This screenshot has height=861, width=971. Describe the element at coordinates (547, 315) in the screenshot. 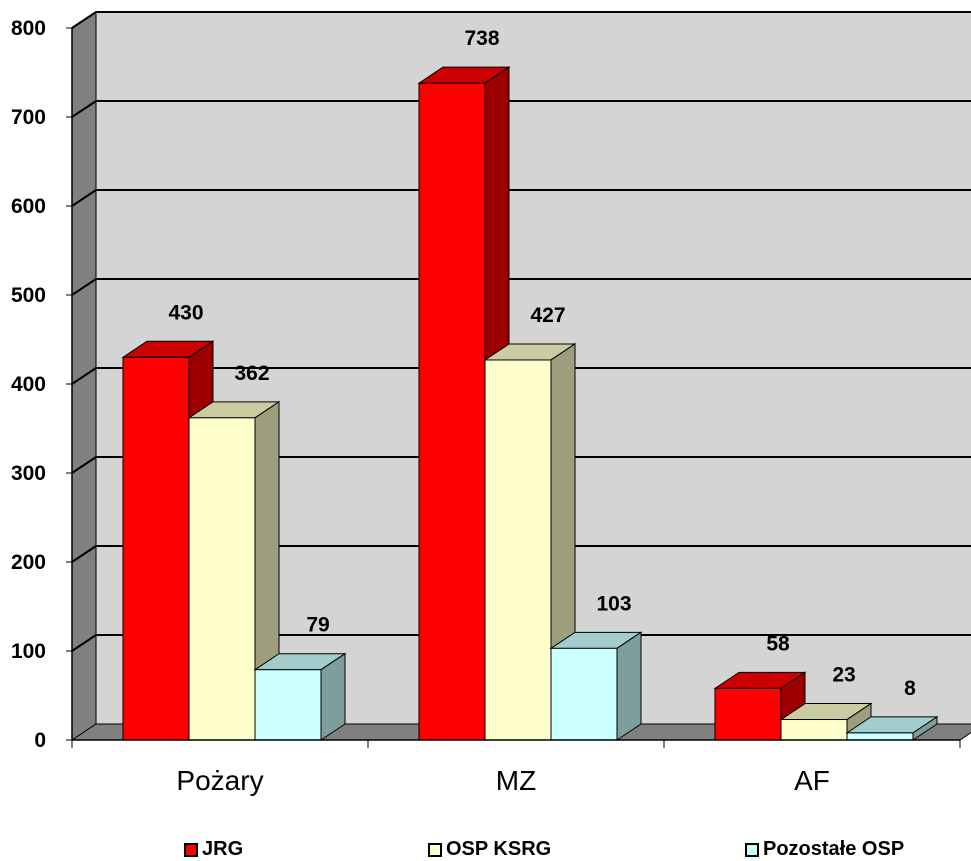

I see `data-label: 427` at that location.